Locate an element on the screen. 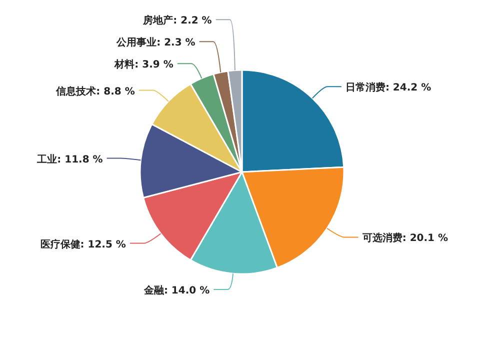  slice-label: 工业: 11.8 % is located at coordinates (69, 159).